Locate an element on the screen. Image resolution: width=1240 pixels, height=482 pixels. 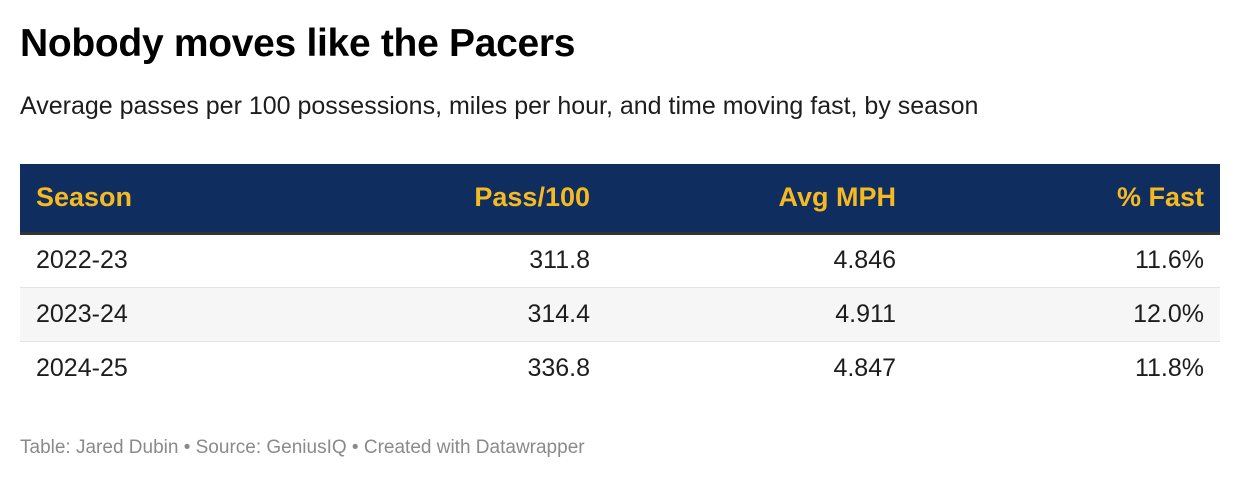
cell-pct-fast: 12.0% is located at coordinates (1066, 314).